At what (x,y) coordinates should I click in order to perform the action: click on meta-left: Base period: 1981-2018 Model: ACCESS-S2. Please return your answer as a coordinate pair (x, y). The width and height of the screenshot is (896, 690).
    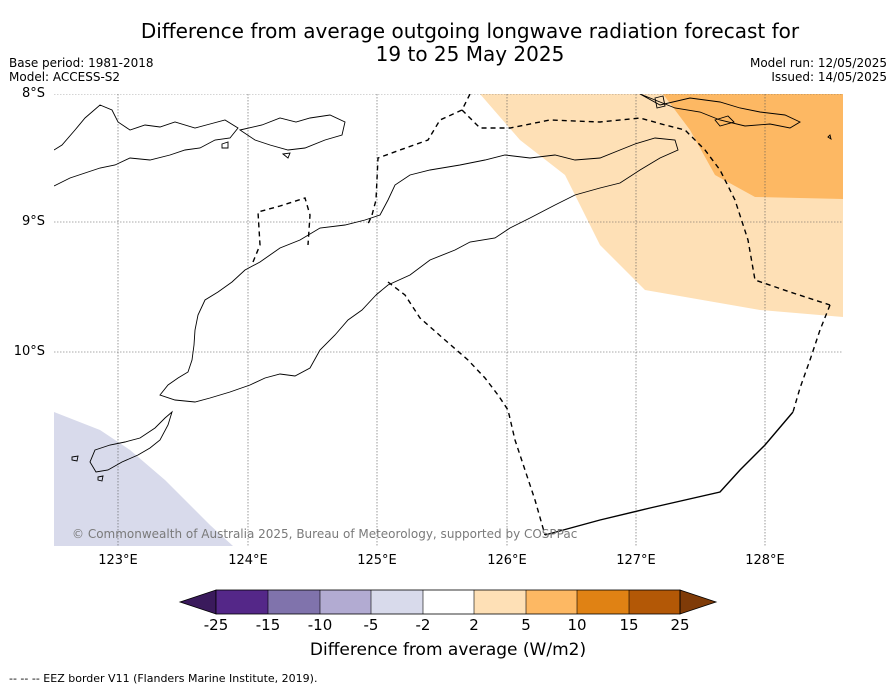
    Looking at the image, I should click on (81, 70).